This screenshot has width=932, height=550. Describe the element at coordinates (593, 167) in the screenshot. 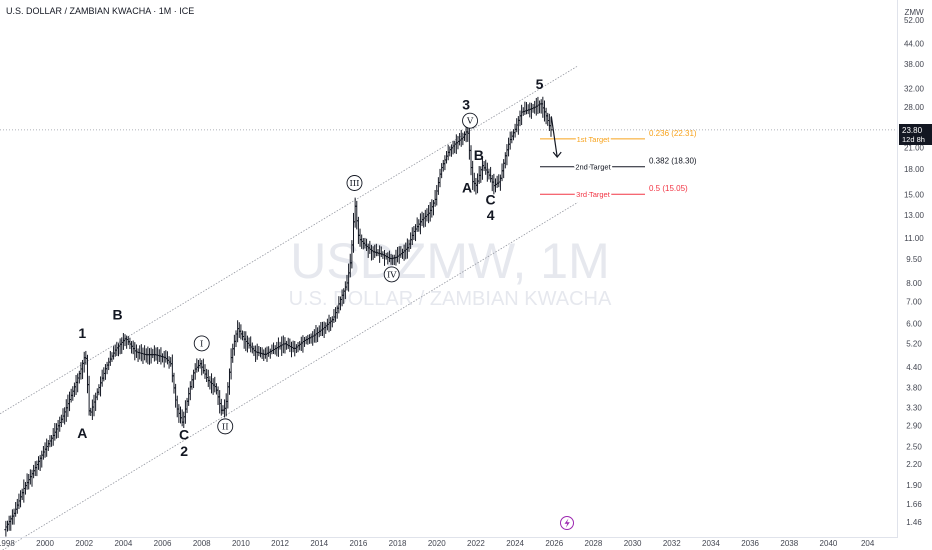

I see `target-label-2: 2nd Target` at that location.